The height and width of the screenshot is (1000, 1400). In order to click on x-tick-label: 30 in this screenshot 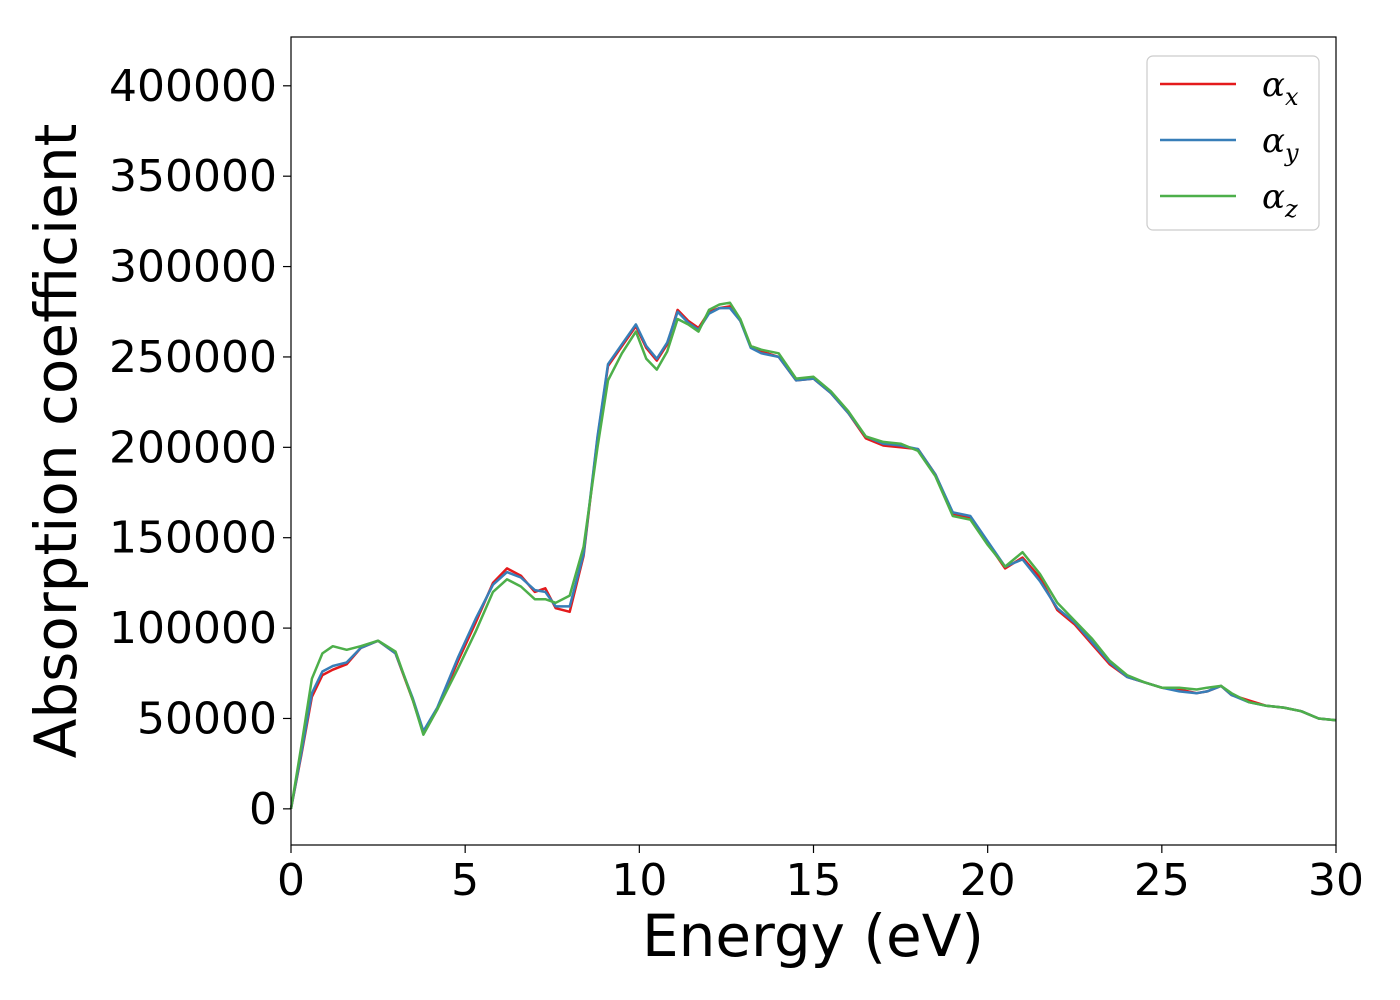, I will do `click(1336, 880)`.